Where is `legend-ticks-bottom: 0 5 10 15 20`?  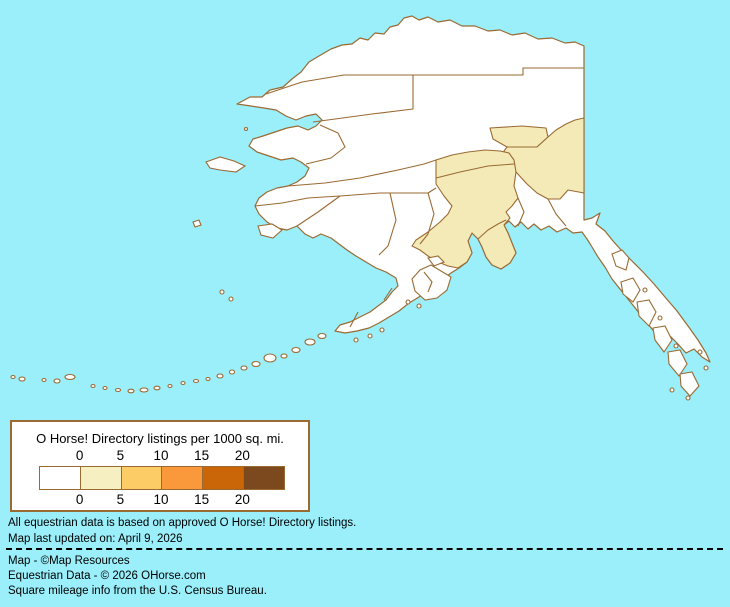
legend-ticks-bottom: 0 5 10 15 20 is located at coordinates (160, 499).